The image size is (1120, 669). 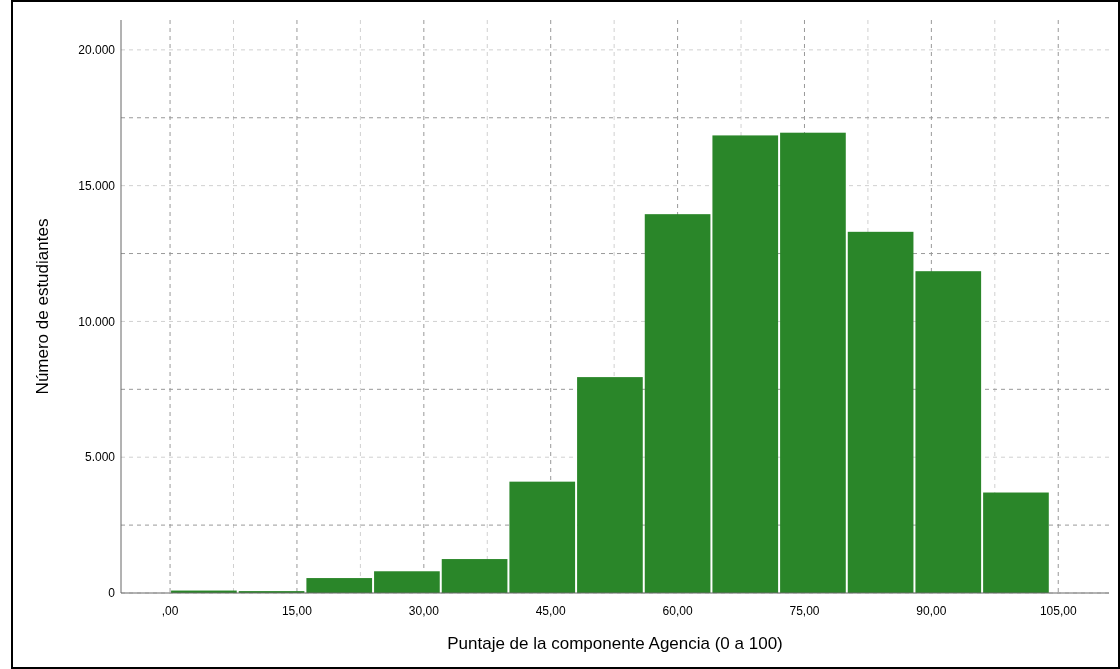 I want to click on y-tick-label: 15.000, so click(x=97, y=185).